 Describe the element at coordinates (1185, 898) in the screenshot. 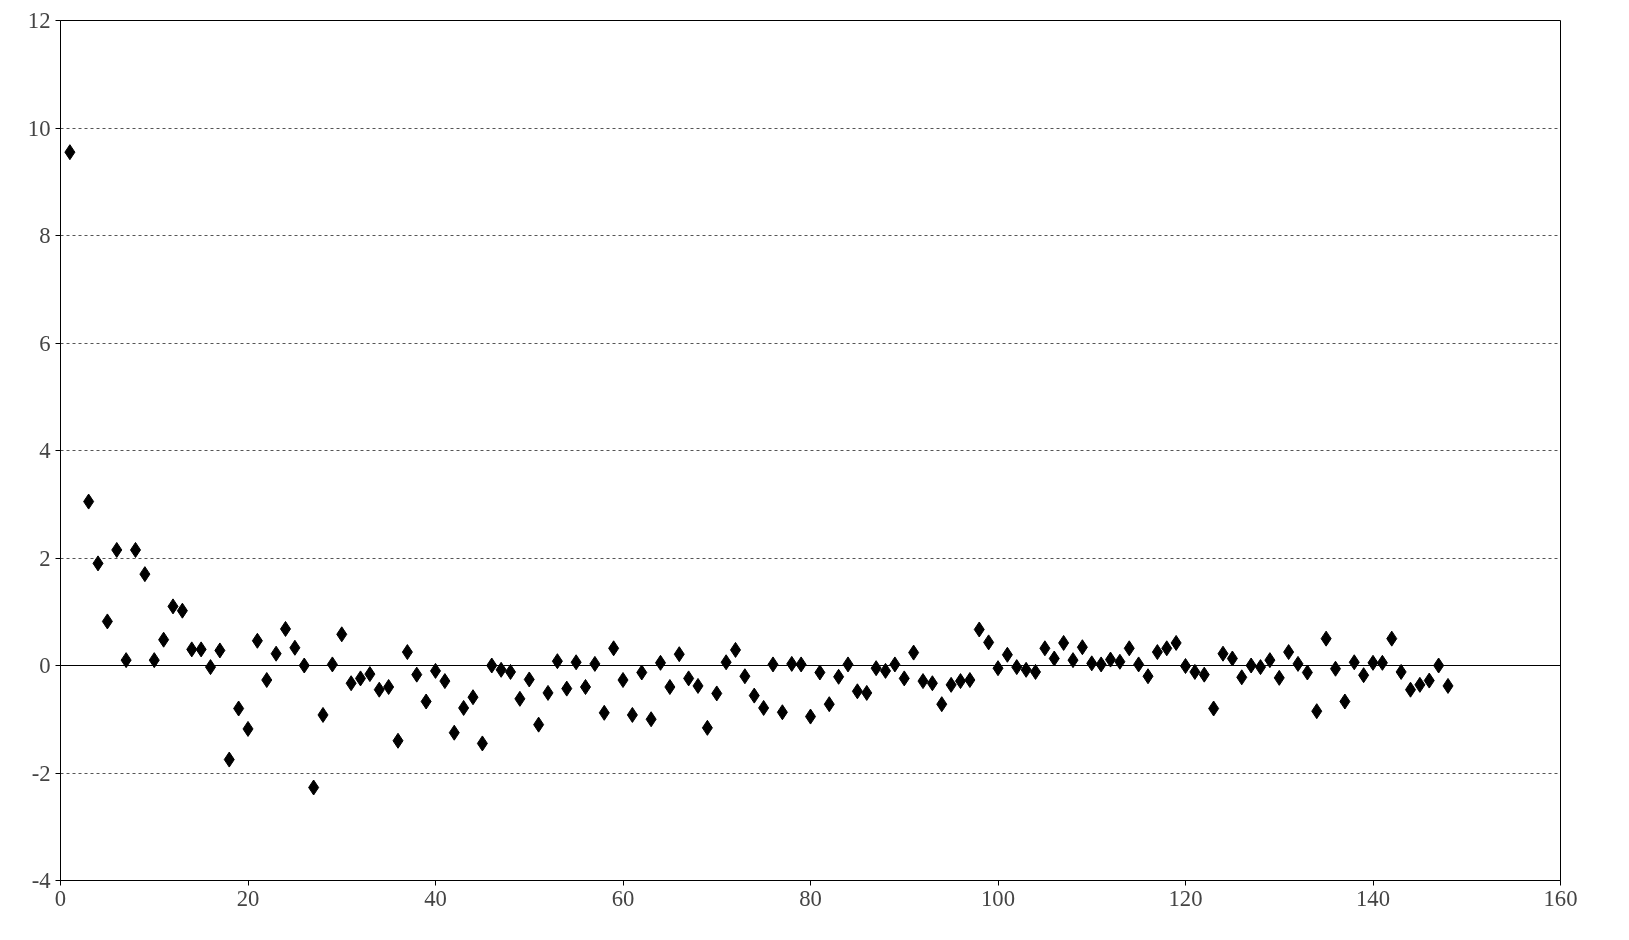

I see `x-tick-label: 120` at that location.